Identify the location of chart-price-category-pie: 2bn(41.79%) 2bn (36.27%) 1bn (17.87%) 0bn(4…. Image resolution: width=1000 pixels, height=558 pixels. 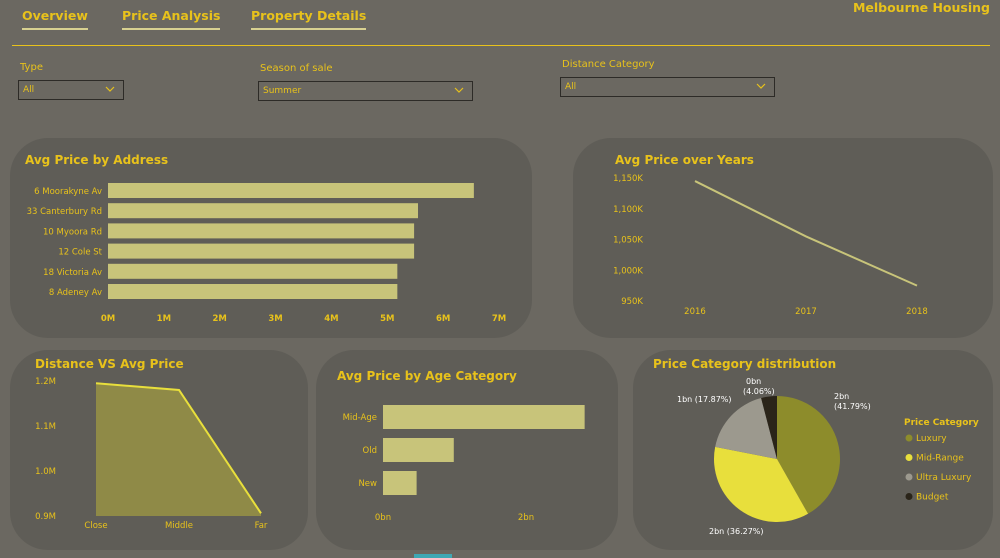
(828, 456).